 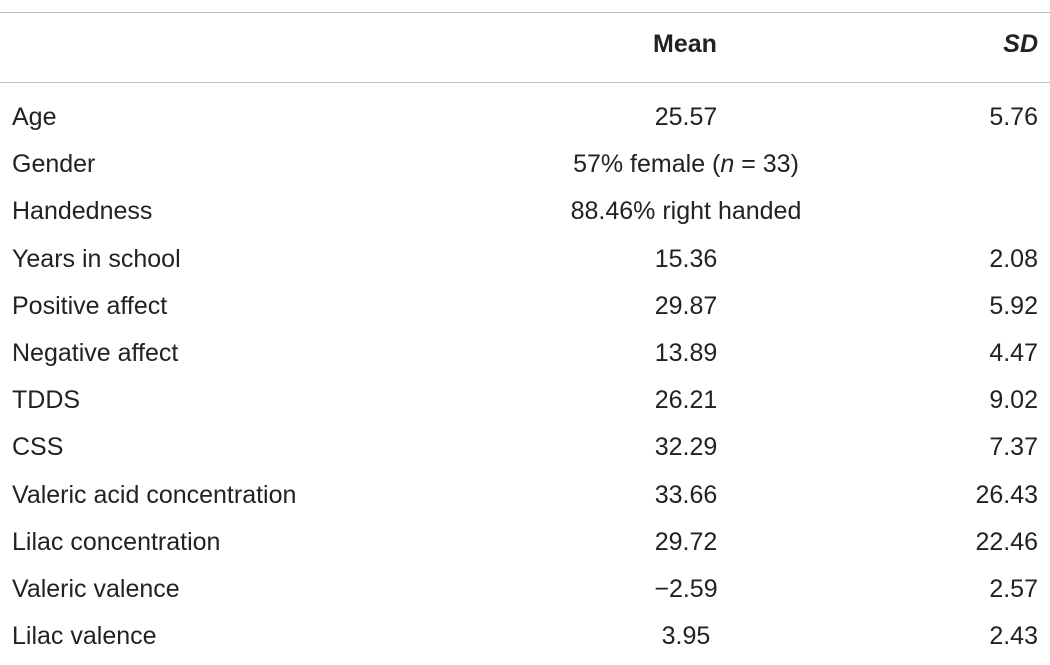 I want to click on row-mean: −2.59, so click(x=686, y=588).